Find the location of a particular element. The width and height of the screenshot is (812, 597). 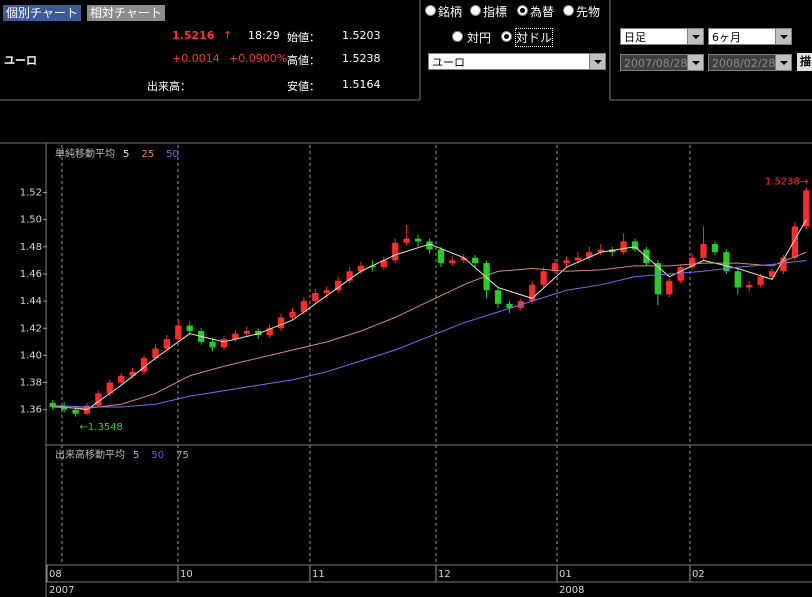

year-label: 2008 is located at coordinates (571, 590).